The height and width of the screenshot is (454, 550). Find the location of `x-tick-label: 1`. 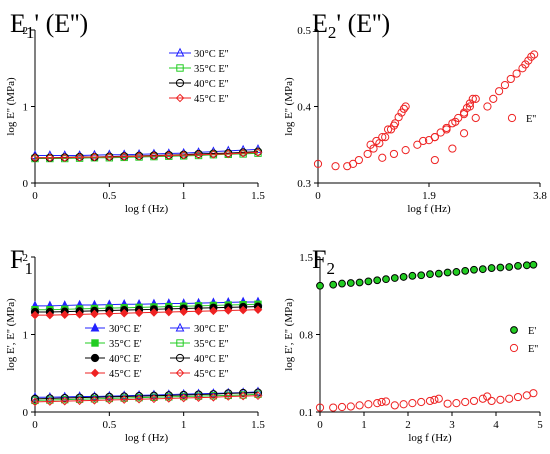

x-tick-label: 1 is located at coordinates (184, 196).